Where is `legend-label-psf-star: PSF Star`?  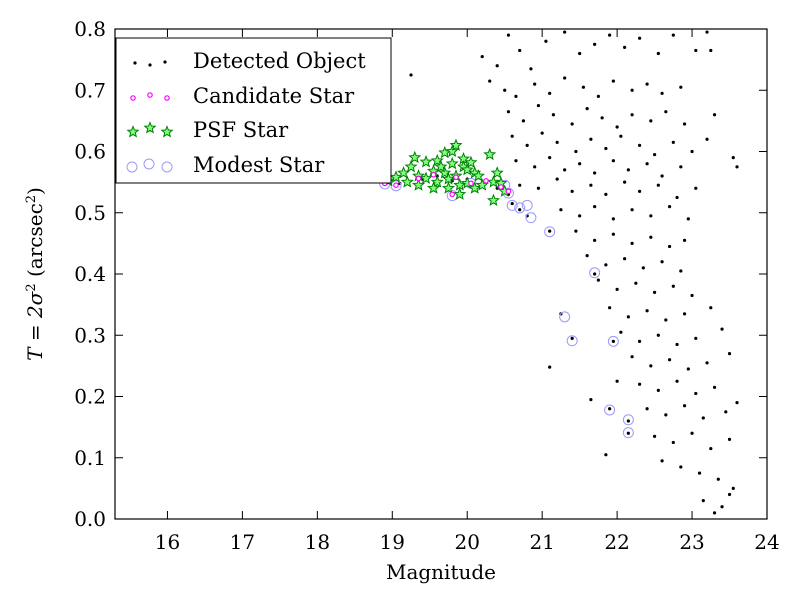 legend-label-psf-star: PSF Star is located at coordinates (241, 130).